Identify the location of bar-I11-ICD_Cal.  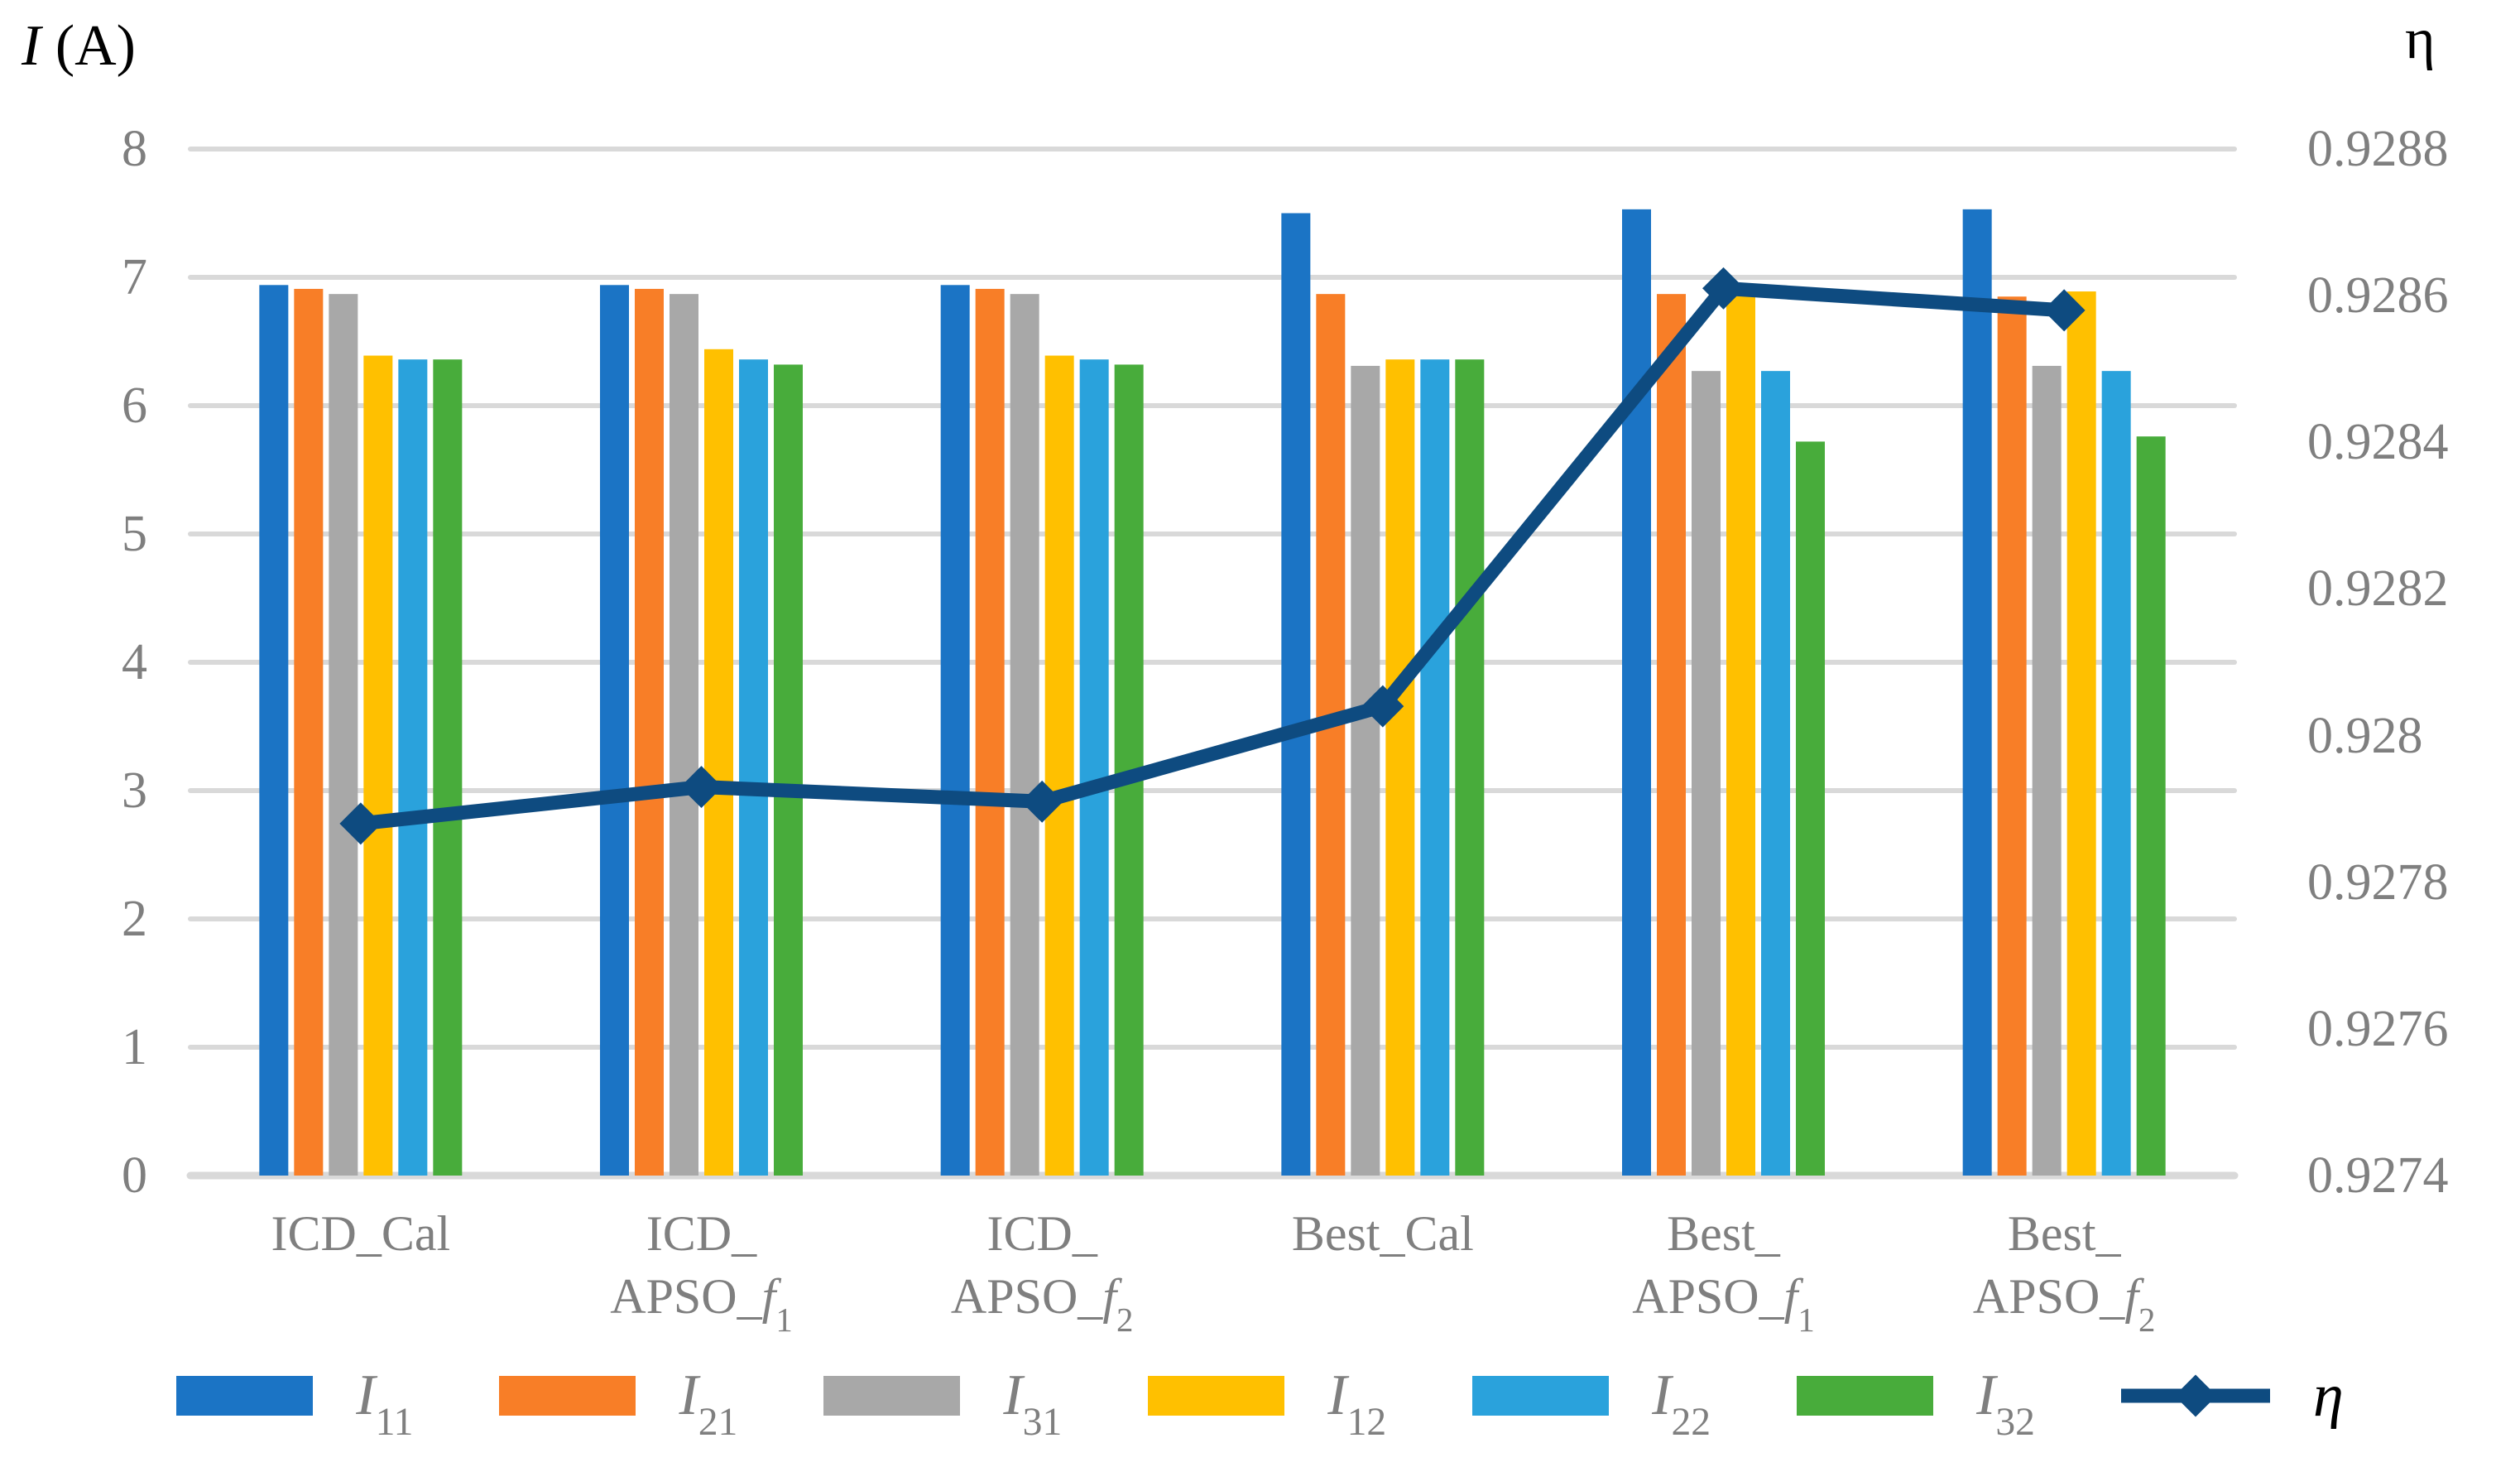
(274, 731).